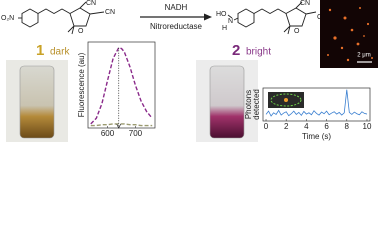  I want to click on chem-label: H, so click(224, 28).